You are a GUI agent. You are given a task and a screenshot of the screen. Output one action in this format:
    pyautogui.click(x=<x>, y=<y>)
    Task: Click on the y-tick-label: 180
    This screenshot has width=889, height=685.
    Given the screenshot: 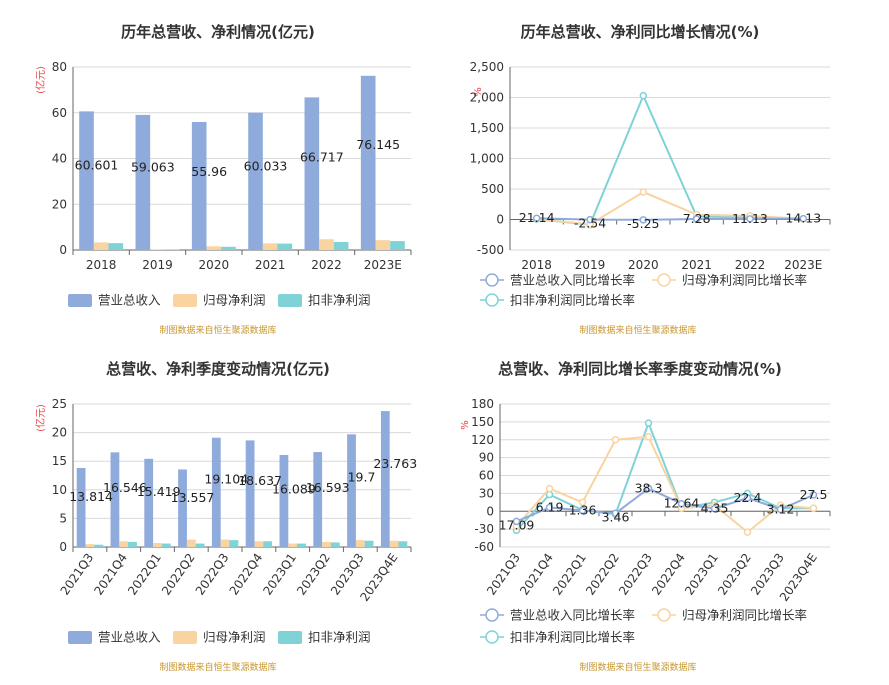 What is the action you would take?
    pyautogui.click(x=482, y=404)
    